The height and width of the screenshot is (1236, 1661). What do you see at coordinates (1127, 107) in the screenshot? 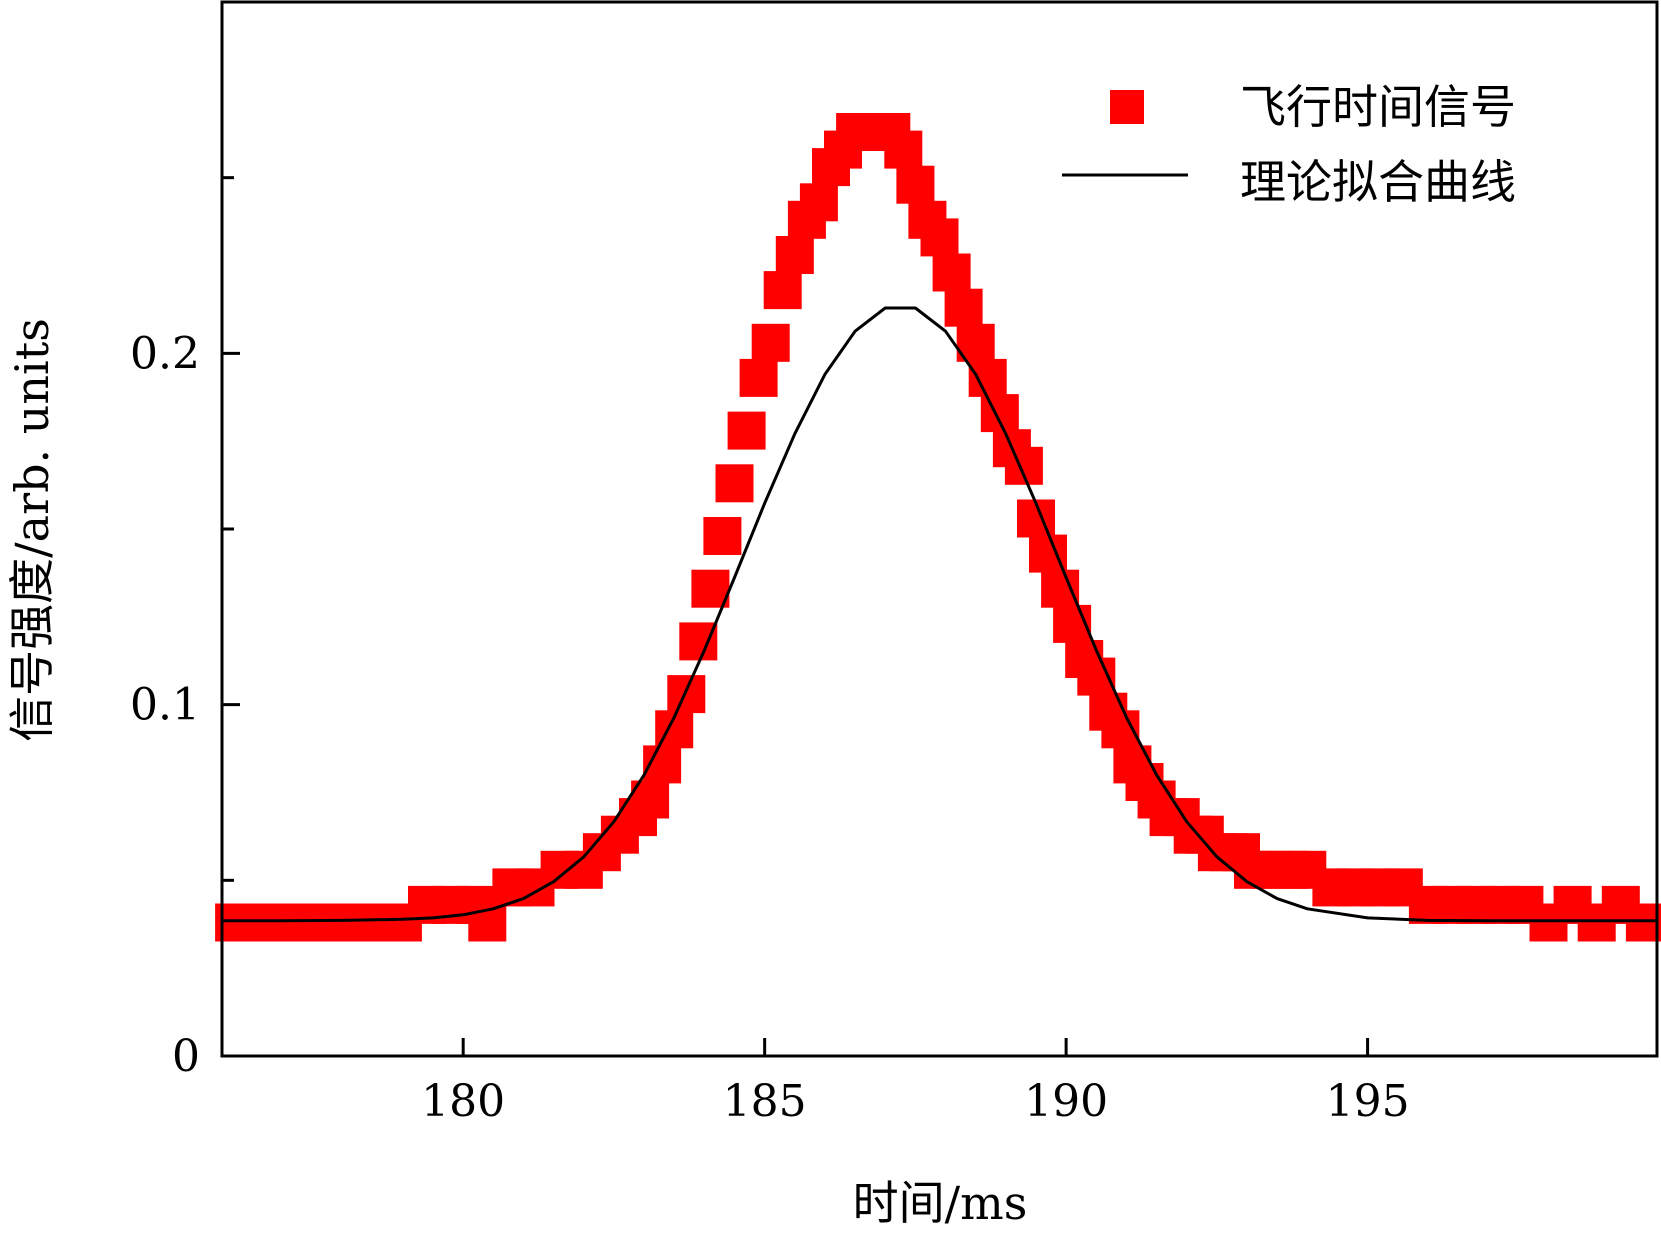
I see `legend-marker-scatter` at bounding box center [1127, 107].